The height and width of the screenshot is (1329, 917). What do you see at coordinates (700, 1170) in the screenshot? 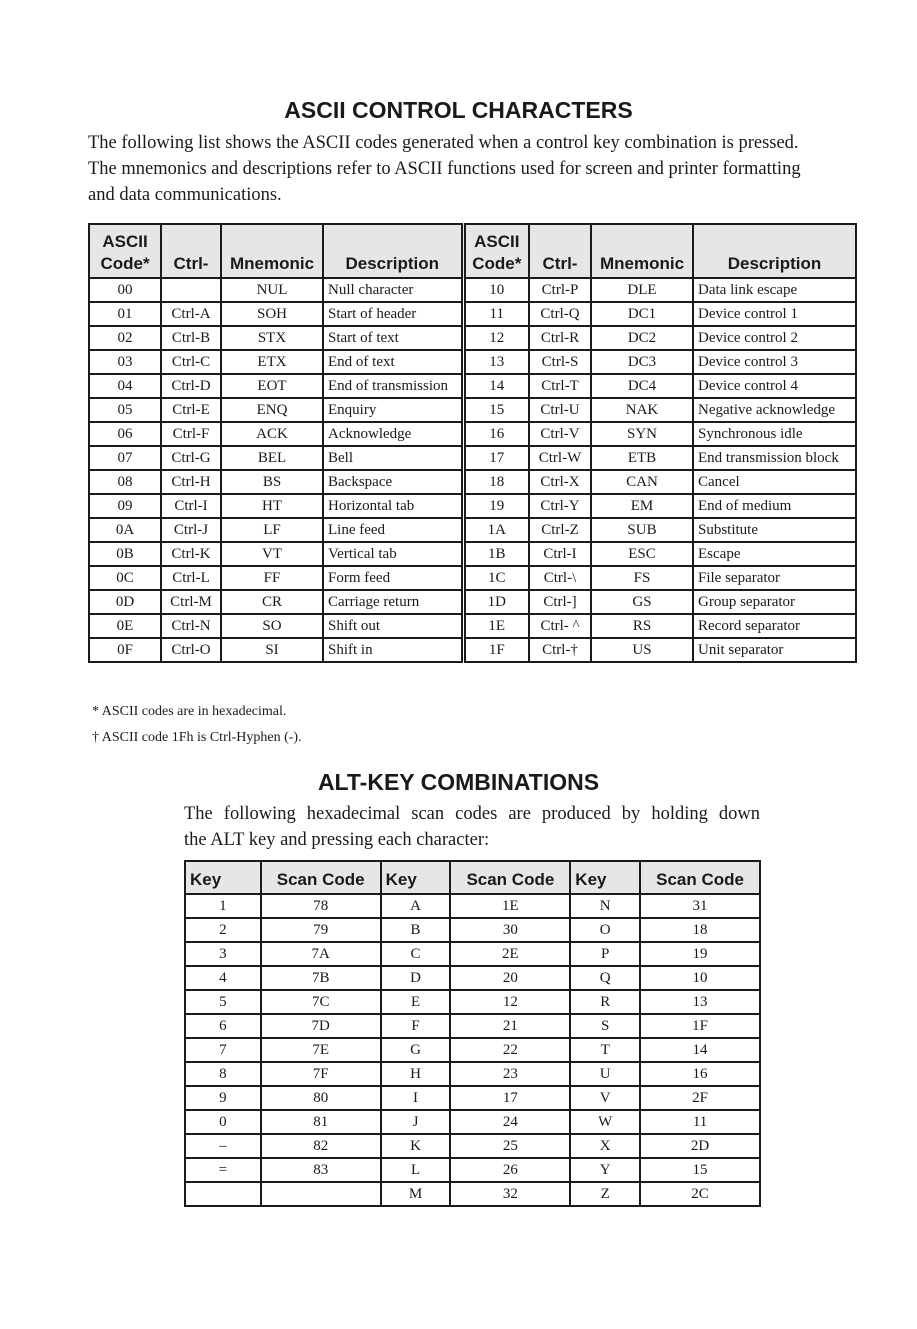
I see `table-cell: 15` at bounding box center [700, 1170].